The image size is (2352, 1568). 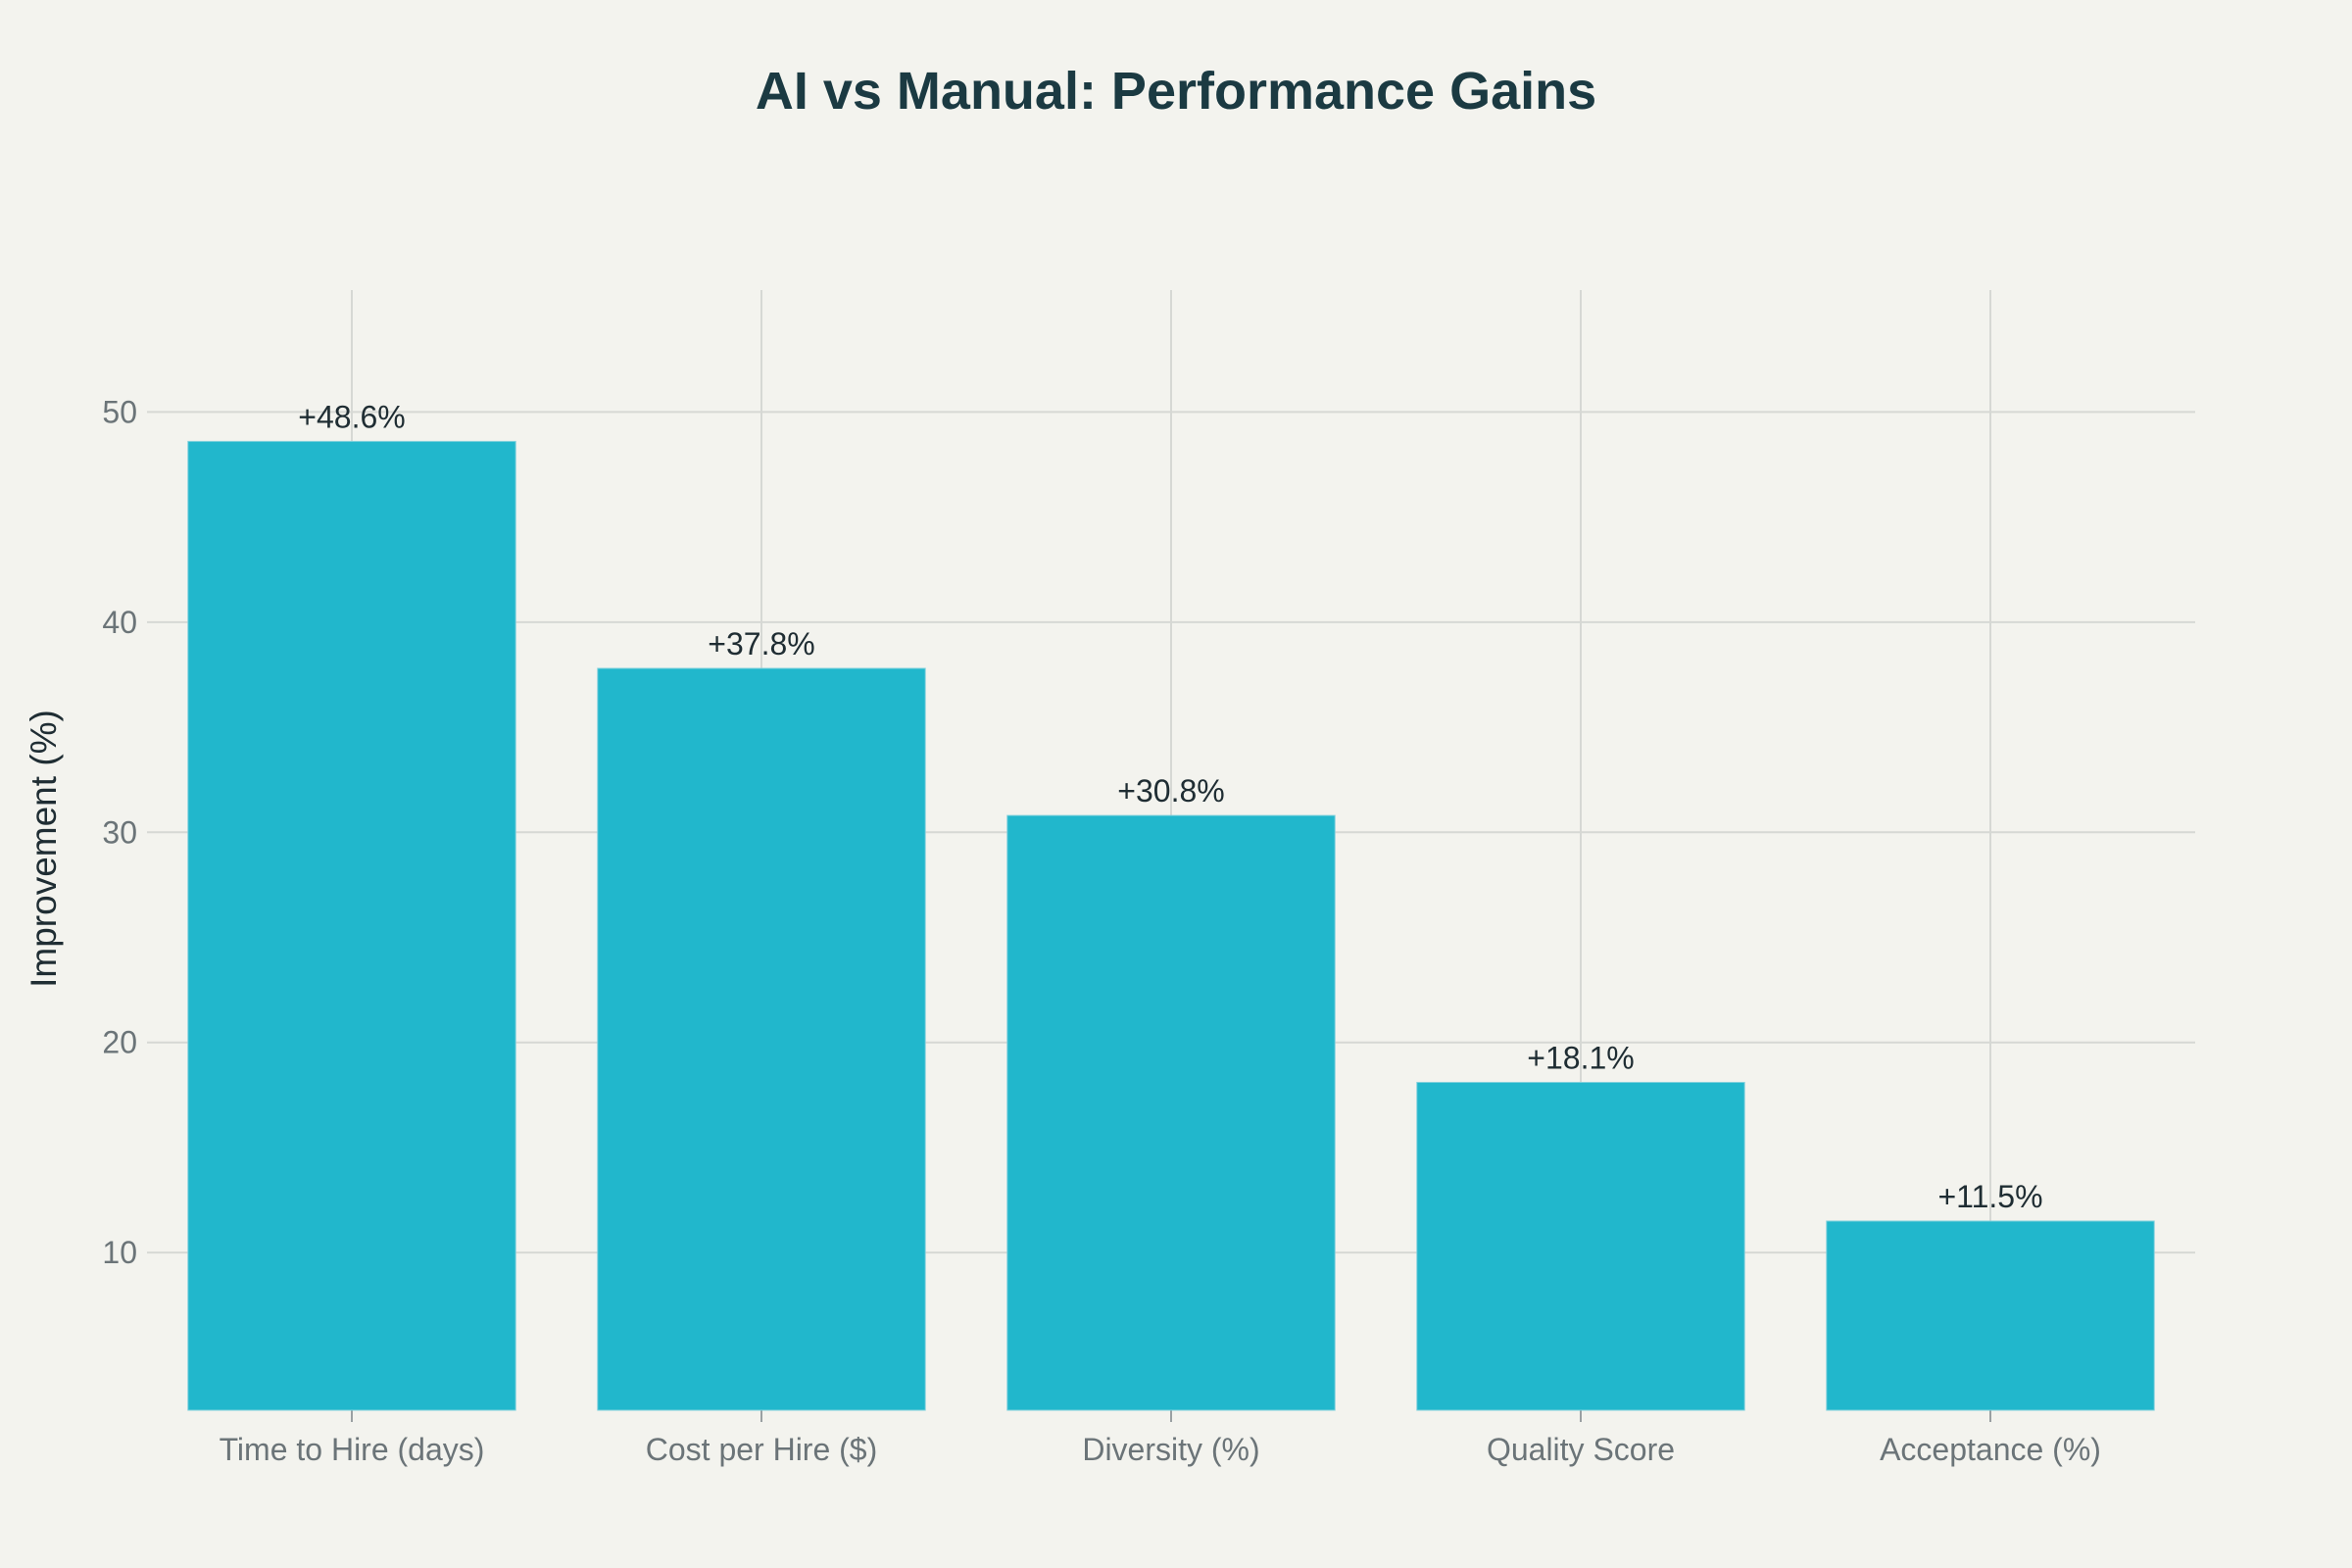 What do you see at coordinates (1171, 790) in the screenshot?
I see `bar-value-label: +30.8%` at bounding box center [1171, 790].